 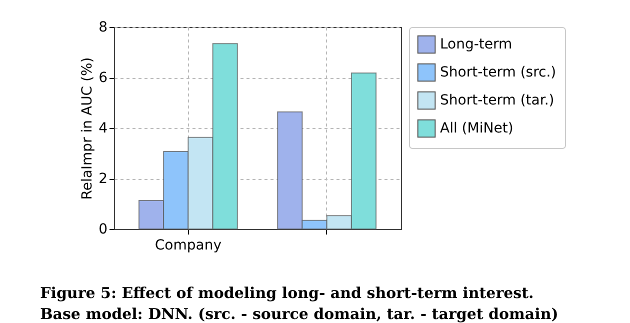 I want to click on y-axis-title: RelaImpr in AUC (%), so click(x=88, y=128).